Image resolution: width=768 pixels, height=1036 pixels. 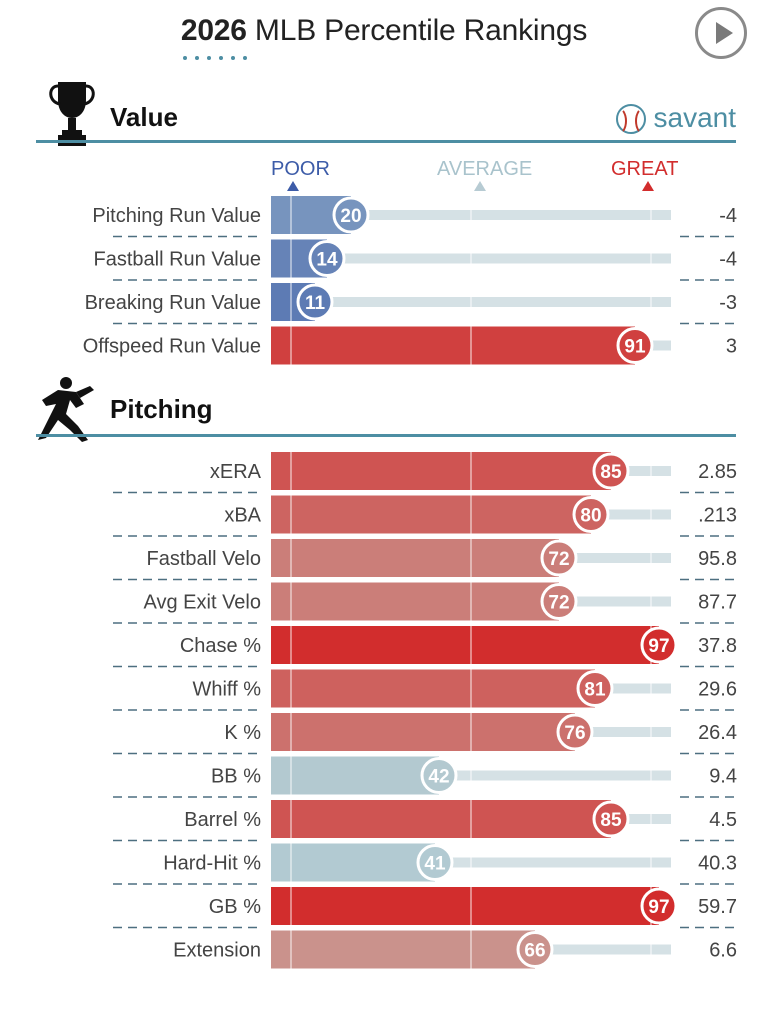 I want to click on percentile-label: 11, so click(x=315, y=303).